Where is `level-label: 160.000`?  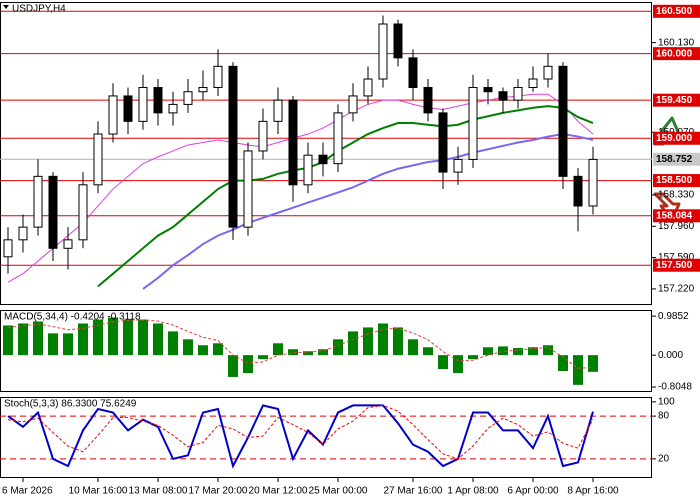
level-label: 160.000 is located at coordinates (674, 53).